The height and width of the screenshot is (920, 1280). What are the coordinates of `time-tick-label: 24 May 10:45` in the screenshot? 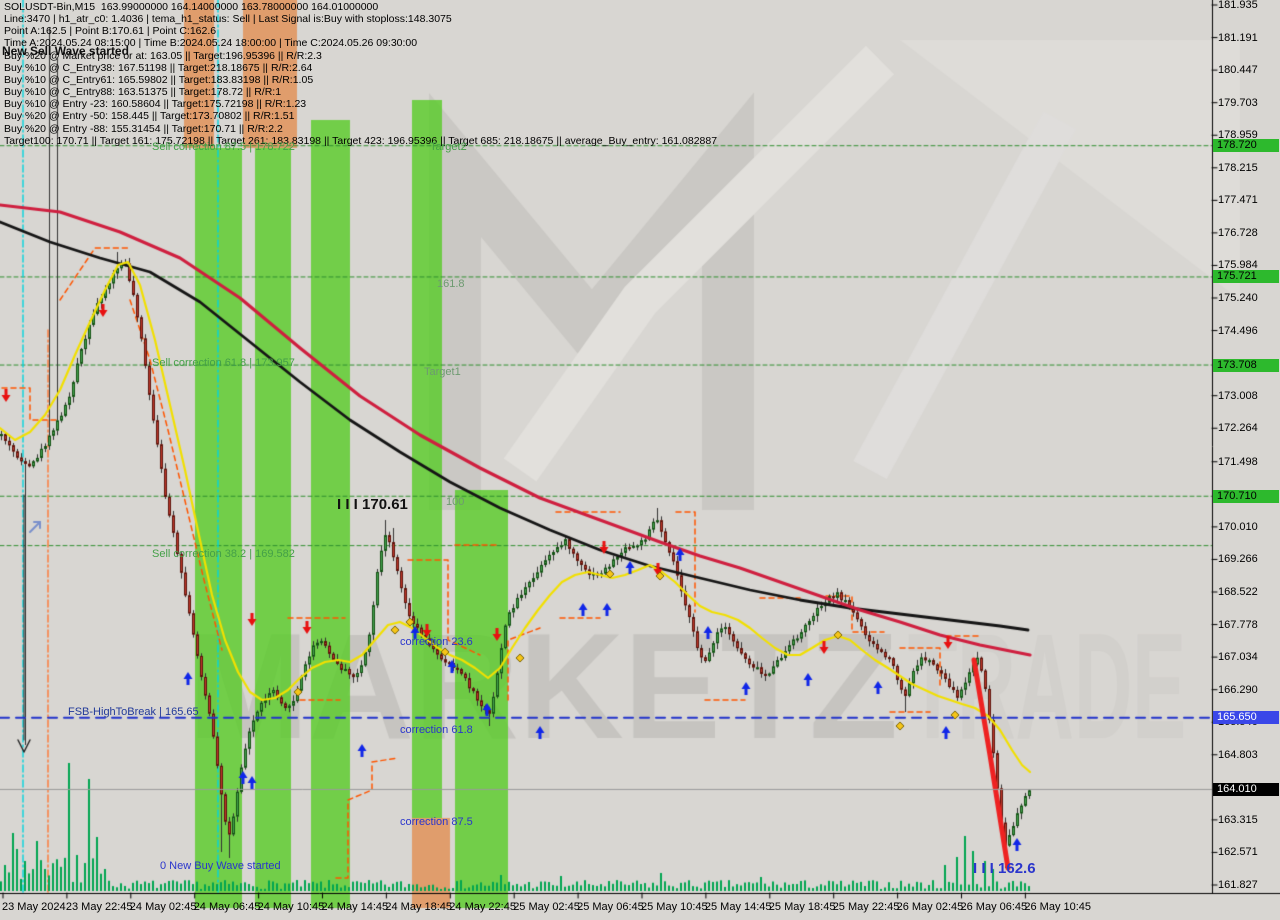 It's located at (291, 907).